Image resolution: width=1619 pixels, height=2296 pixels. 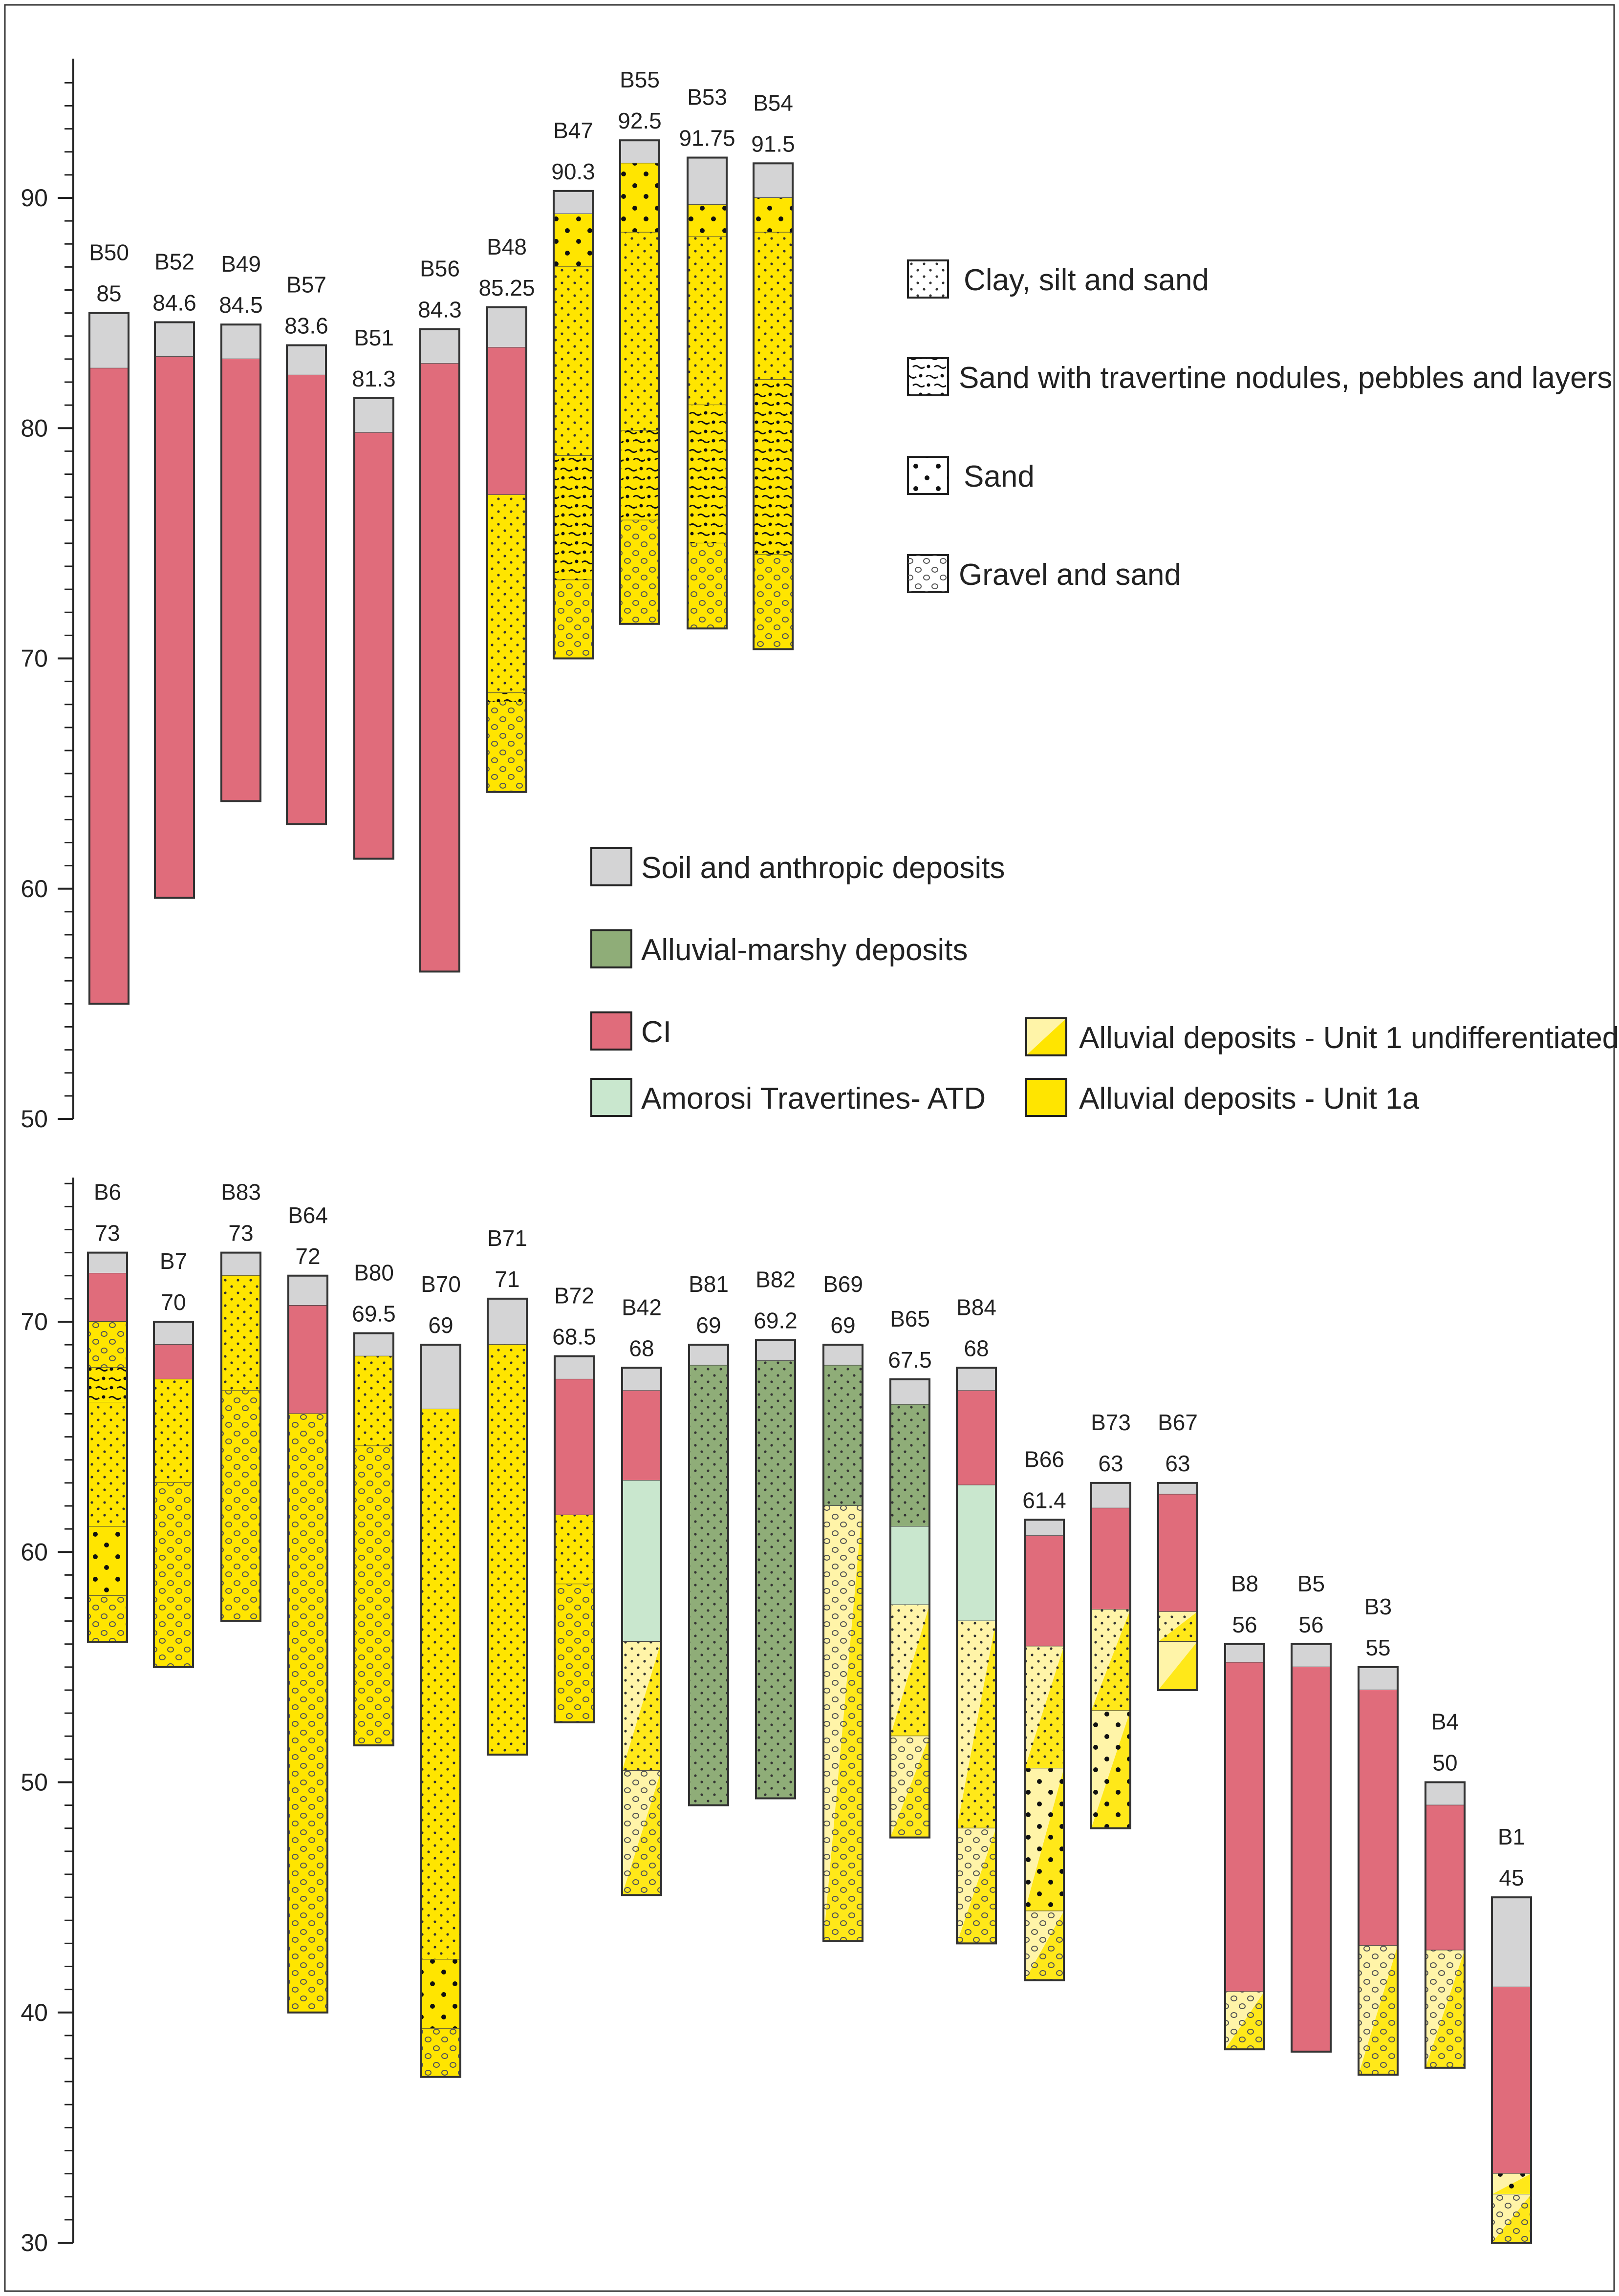 I want to click on borehole-b47: B47 90.3, so click(x=573, y=389).